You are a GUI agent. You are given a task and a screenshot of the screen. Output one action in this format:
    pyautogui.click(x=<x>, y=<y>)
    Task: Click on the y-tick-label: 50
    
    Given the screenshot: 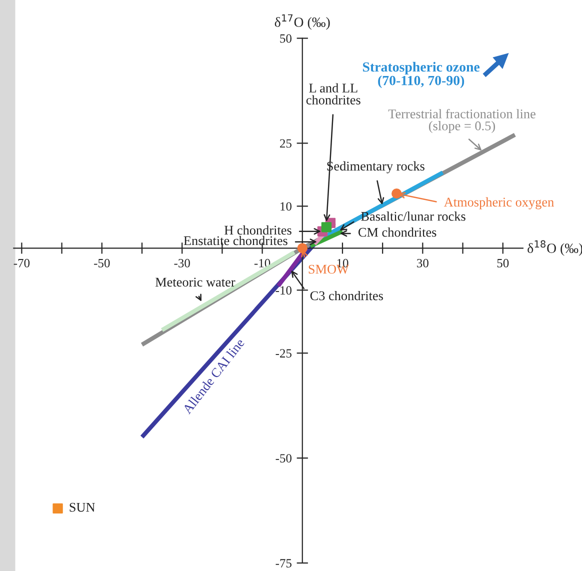 What is the action you would take?
    pyautogui.click(x=286, y=38)
    